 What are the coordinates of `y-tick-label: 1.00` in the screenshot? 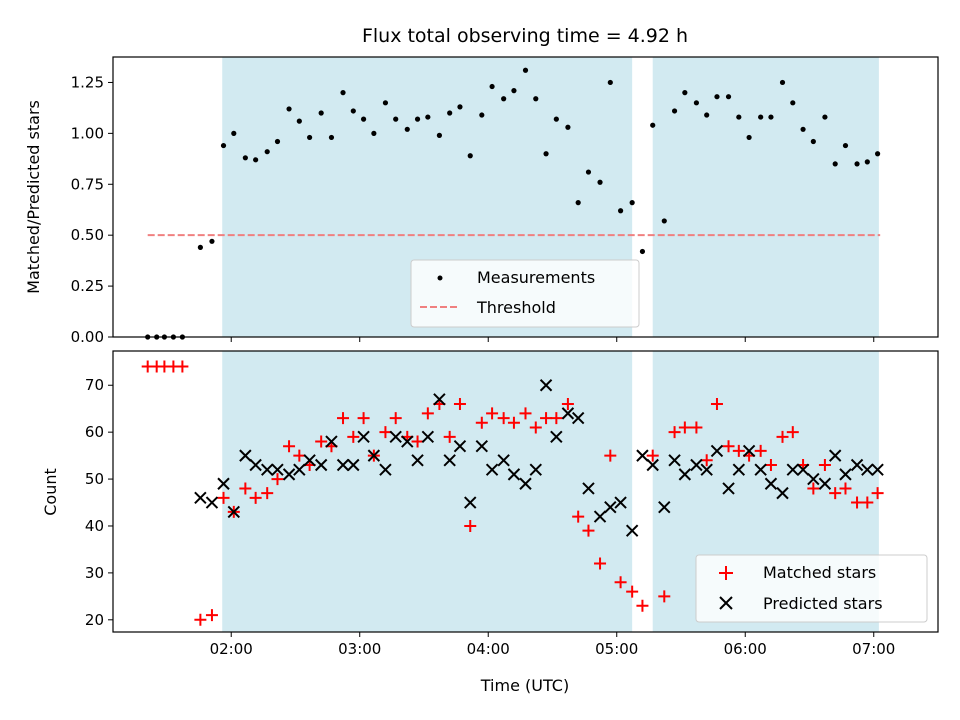 It's located at (87, 133).